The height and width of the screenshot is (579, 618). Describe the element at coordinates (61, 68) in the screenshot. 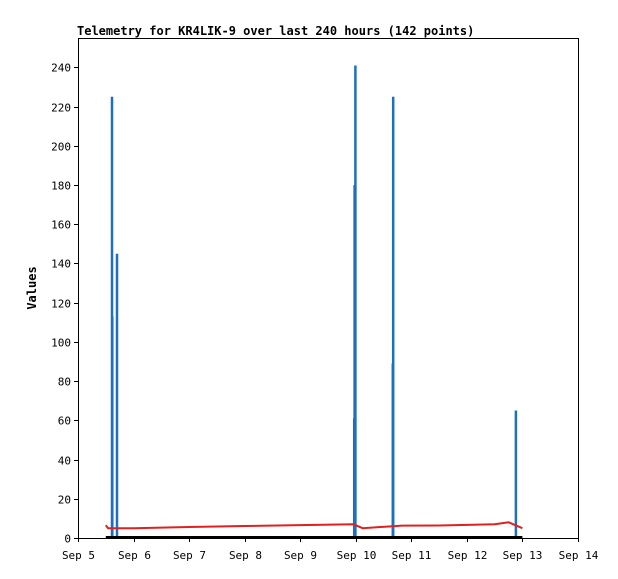

I see `y-tick-label: 240` at that location.